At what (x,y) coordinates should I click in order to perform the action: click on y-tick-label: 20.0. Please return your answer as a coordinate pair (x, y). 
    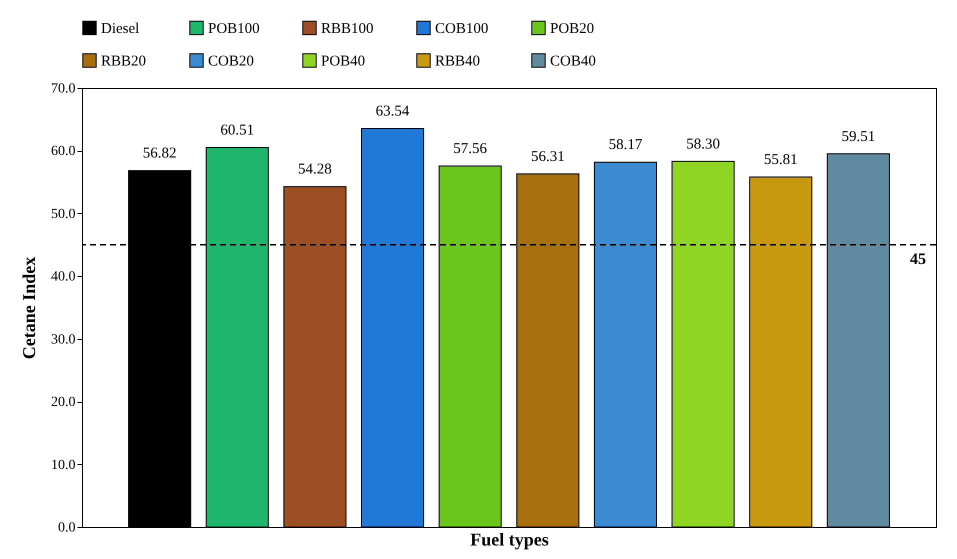
    Looking at the image, I should click on (63, 402).